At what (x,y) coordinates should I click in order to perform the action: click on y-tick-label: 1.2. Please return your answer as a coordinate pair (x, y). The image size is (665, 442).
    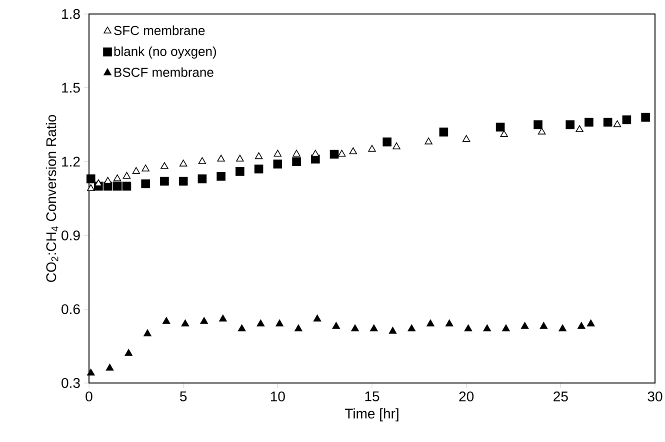
    Looking at the image, I should click on (71, 161).